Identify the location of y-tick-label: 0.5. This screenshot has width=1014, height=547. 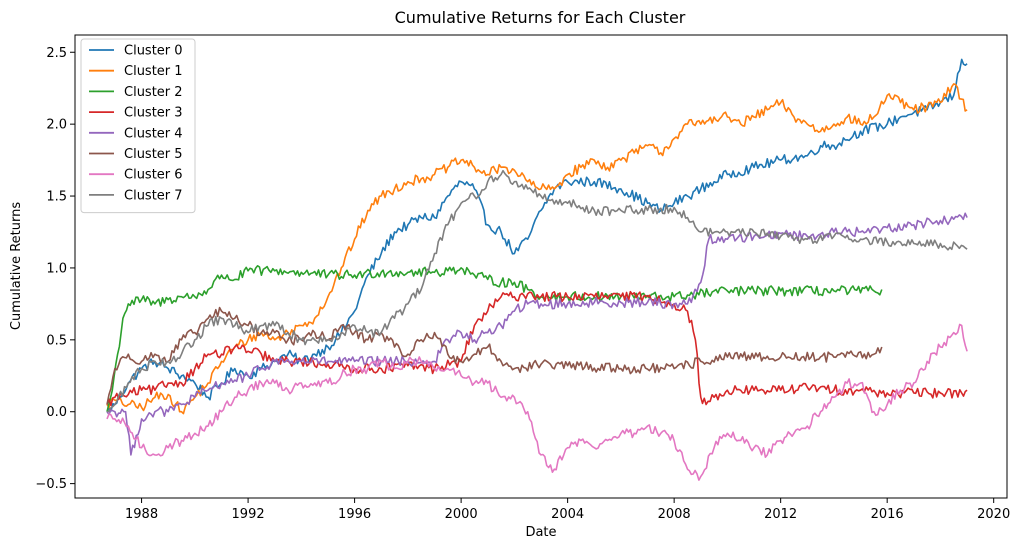
(56, 340).